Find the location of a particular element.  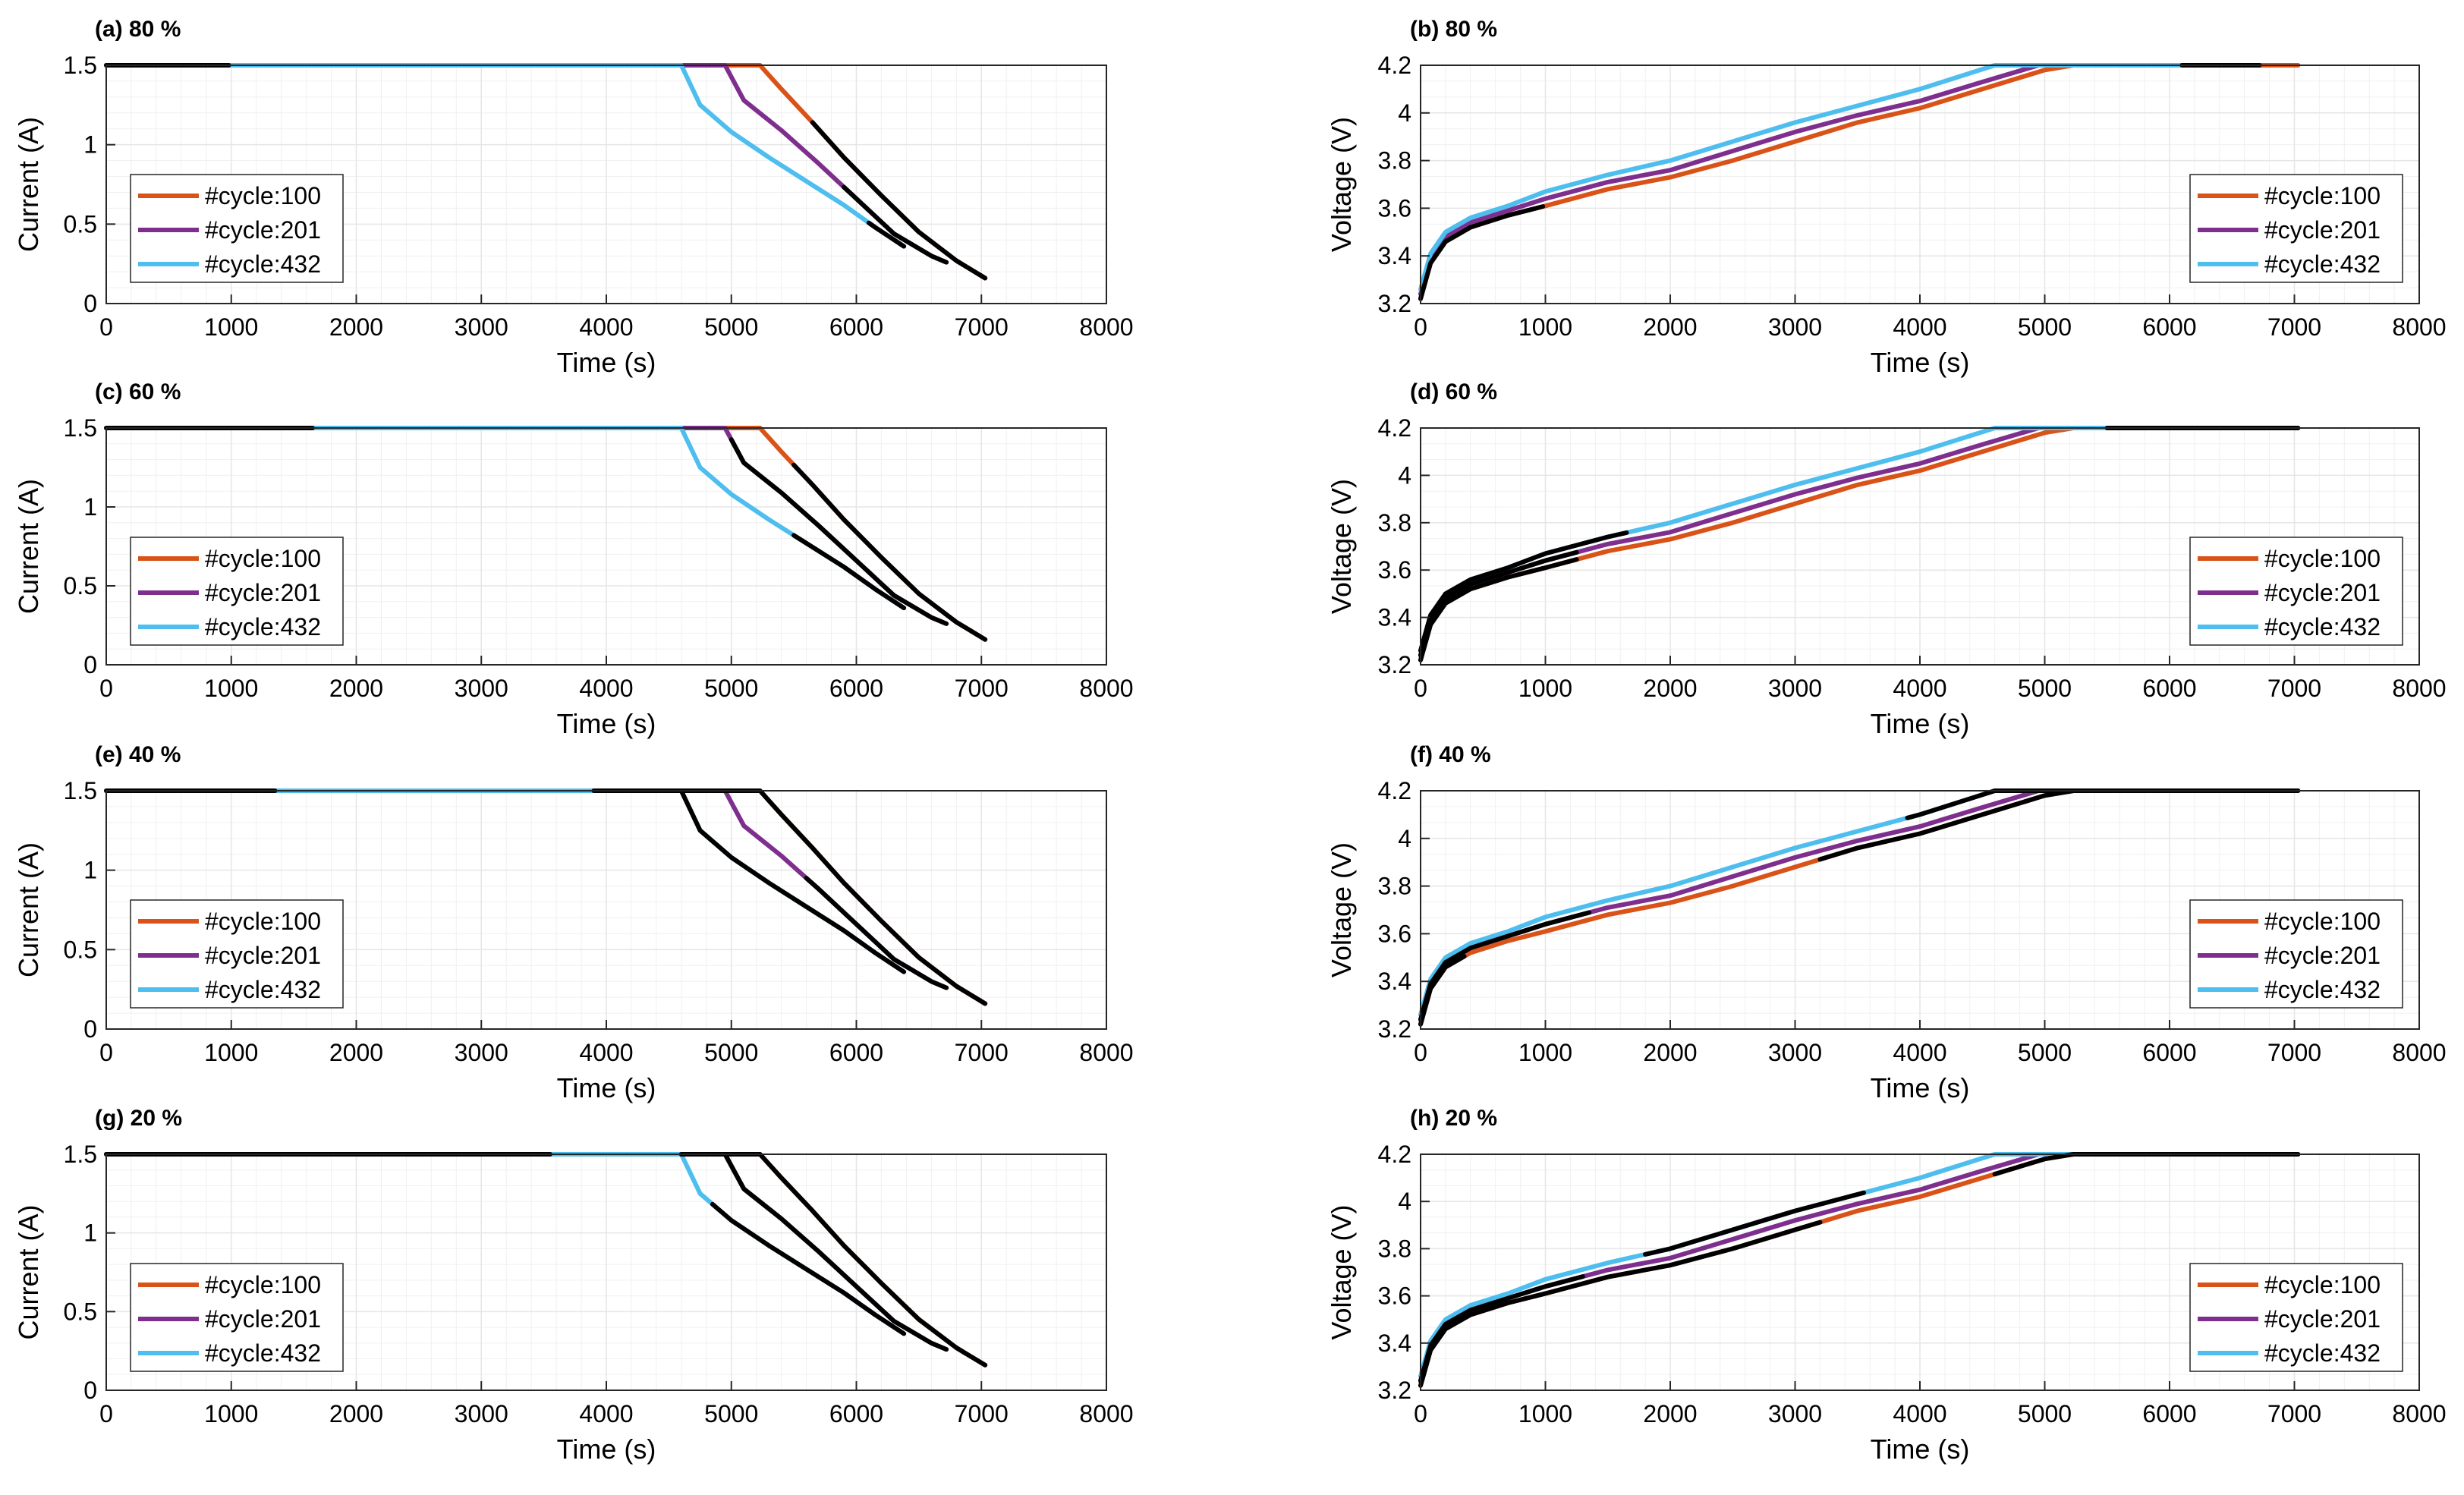

panel-title: (f) 40 % is located at coordinates (1451, 754).